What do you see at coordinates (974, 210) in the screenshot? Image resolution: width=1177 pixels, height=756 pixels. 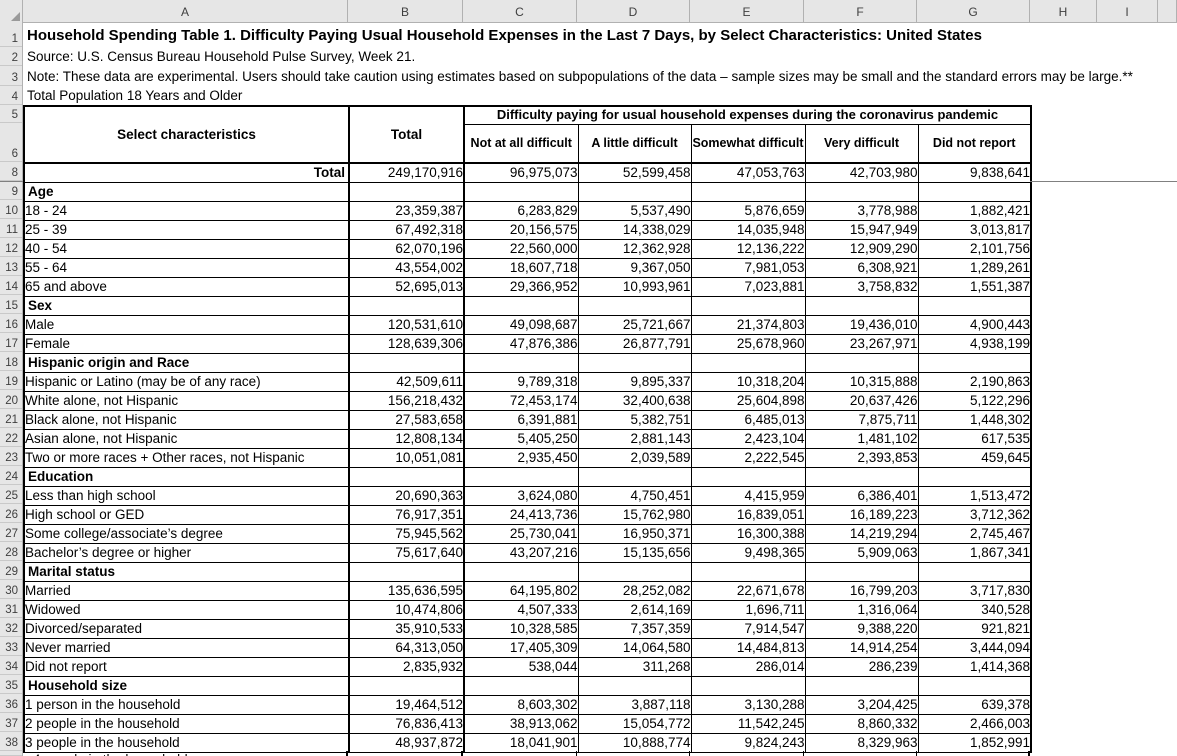 I see `value-cell: 1,882,421` at bounding box center [974, 210].